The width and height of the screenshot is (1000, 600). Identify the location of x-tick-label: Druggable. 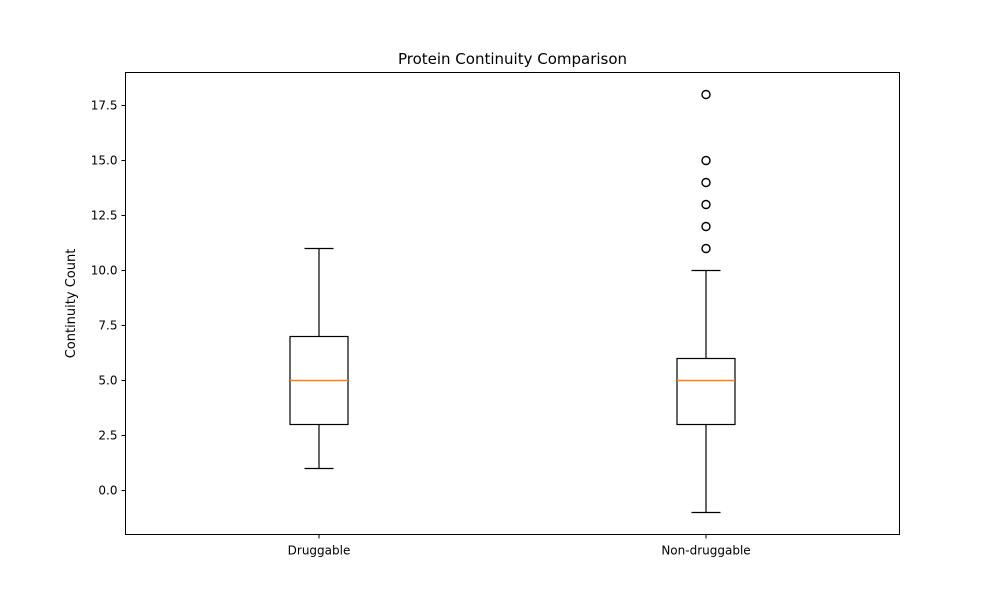
(319, 551).